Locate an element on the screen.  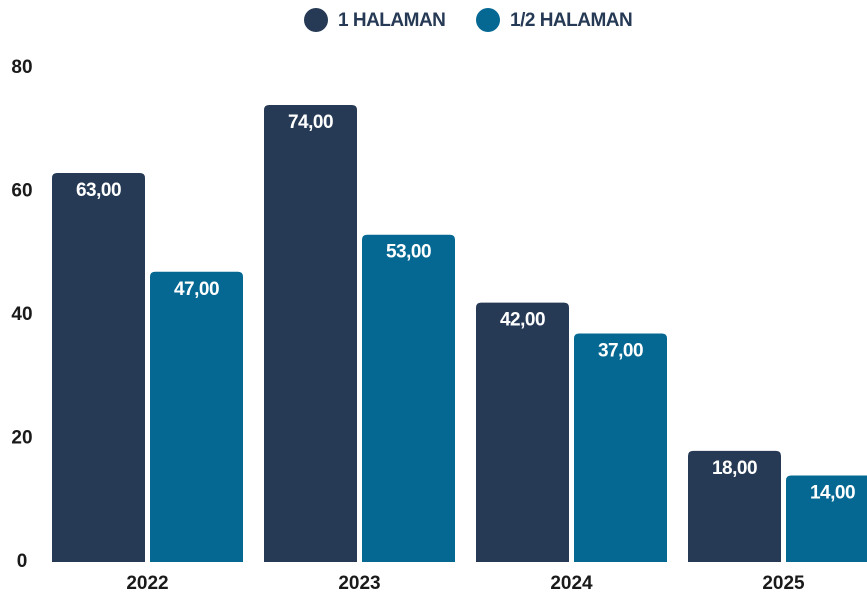
x-tick-label: 2022 is located at coordinates (147, 583).